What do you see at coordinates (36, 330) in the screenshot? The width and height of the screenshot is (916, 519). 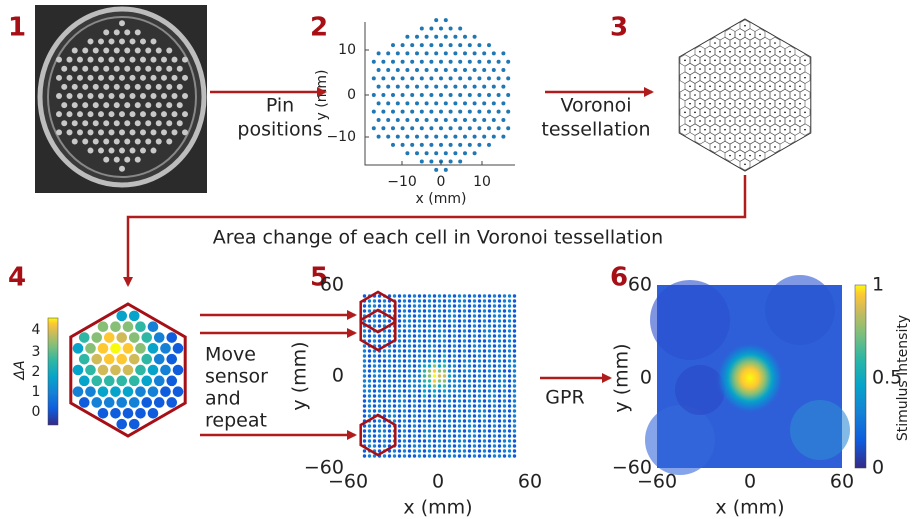 I see `colorbar-tick-label: 4` at bounding box center [36, 330].